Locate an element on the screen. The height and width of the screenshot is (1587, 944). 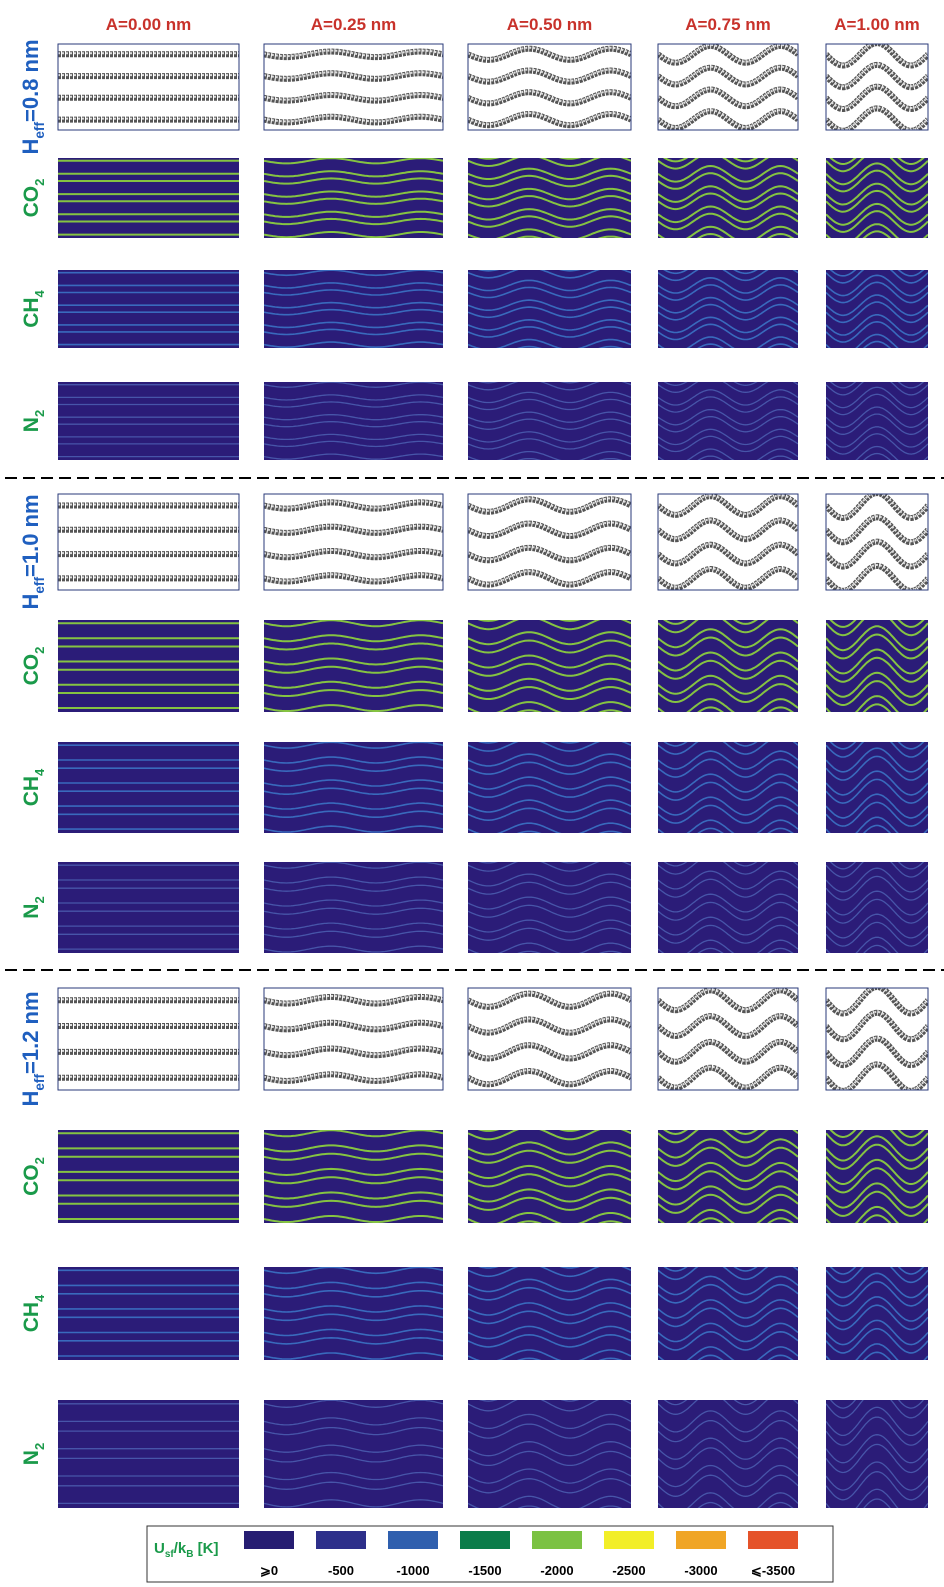
gas-label: CO2 is located at coordinates (33, 198).